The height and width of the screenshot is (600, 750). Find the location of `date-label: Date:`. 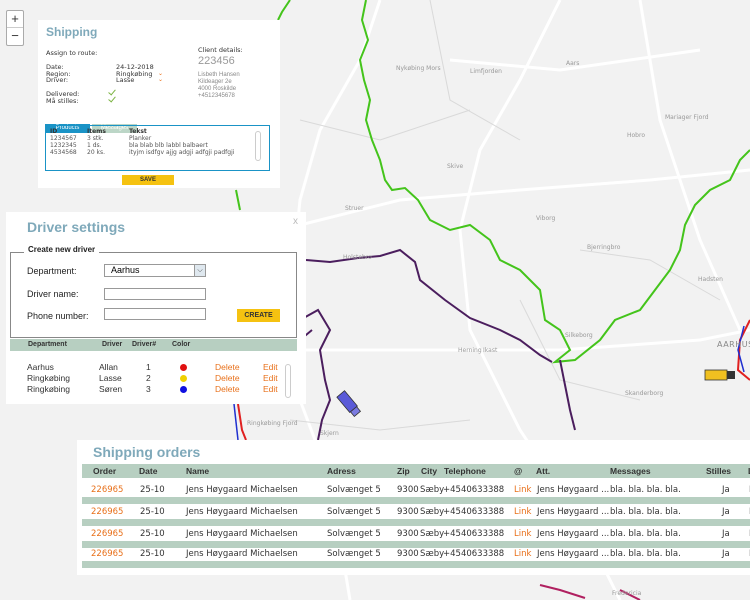

date-label: Date: is located at coordinates (55, 67).